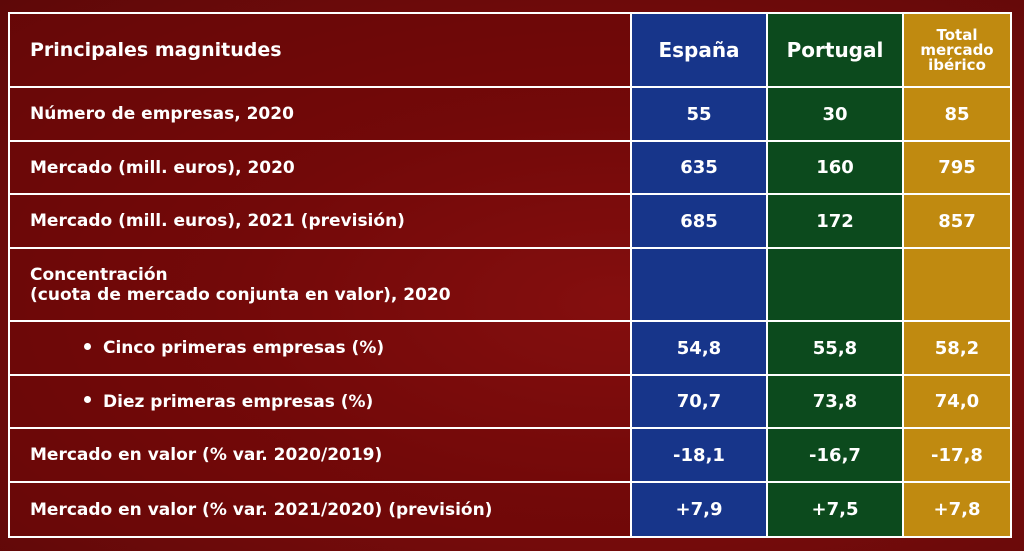 The width and height of the screenshot is (1024, 551). I want to click on row-label: Mercado (mill. euros), 2020, so click(320, 167).